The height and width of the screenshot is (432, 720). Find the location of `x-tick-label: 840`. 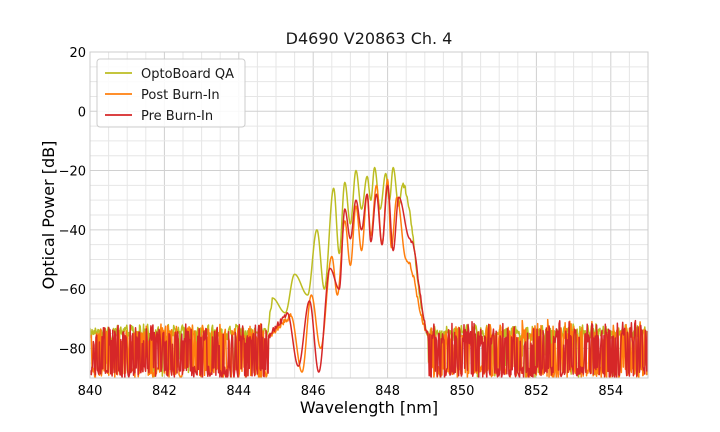

x-tick-label: 840 is located at coordinates (90, 391).